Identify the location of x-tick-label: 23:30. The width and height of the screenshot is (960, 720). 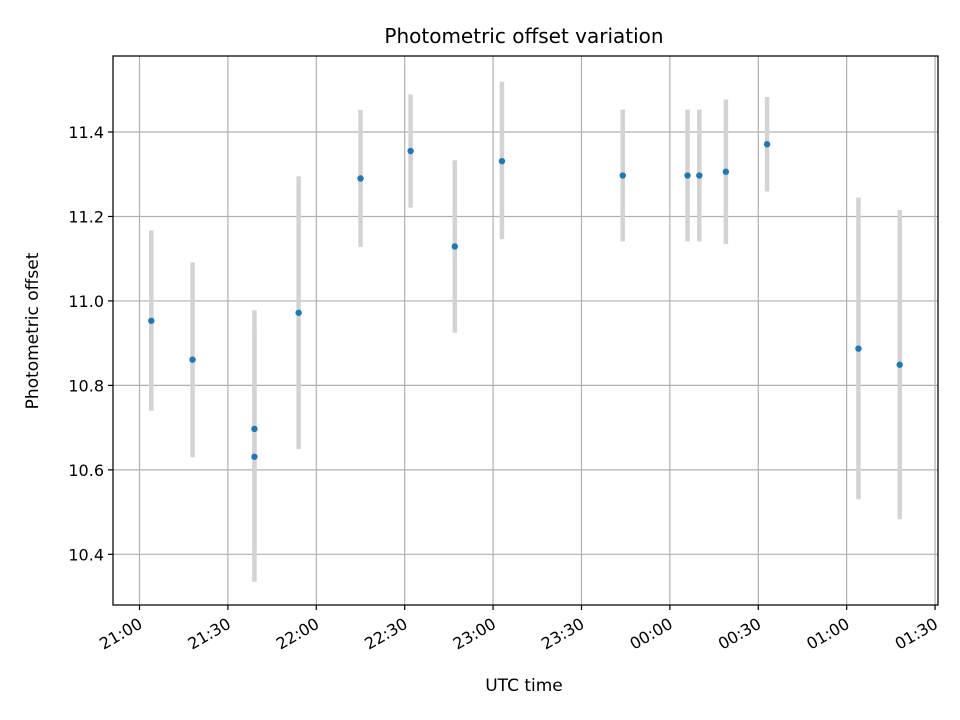
(562, 634).